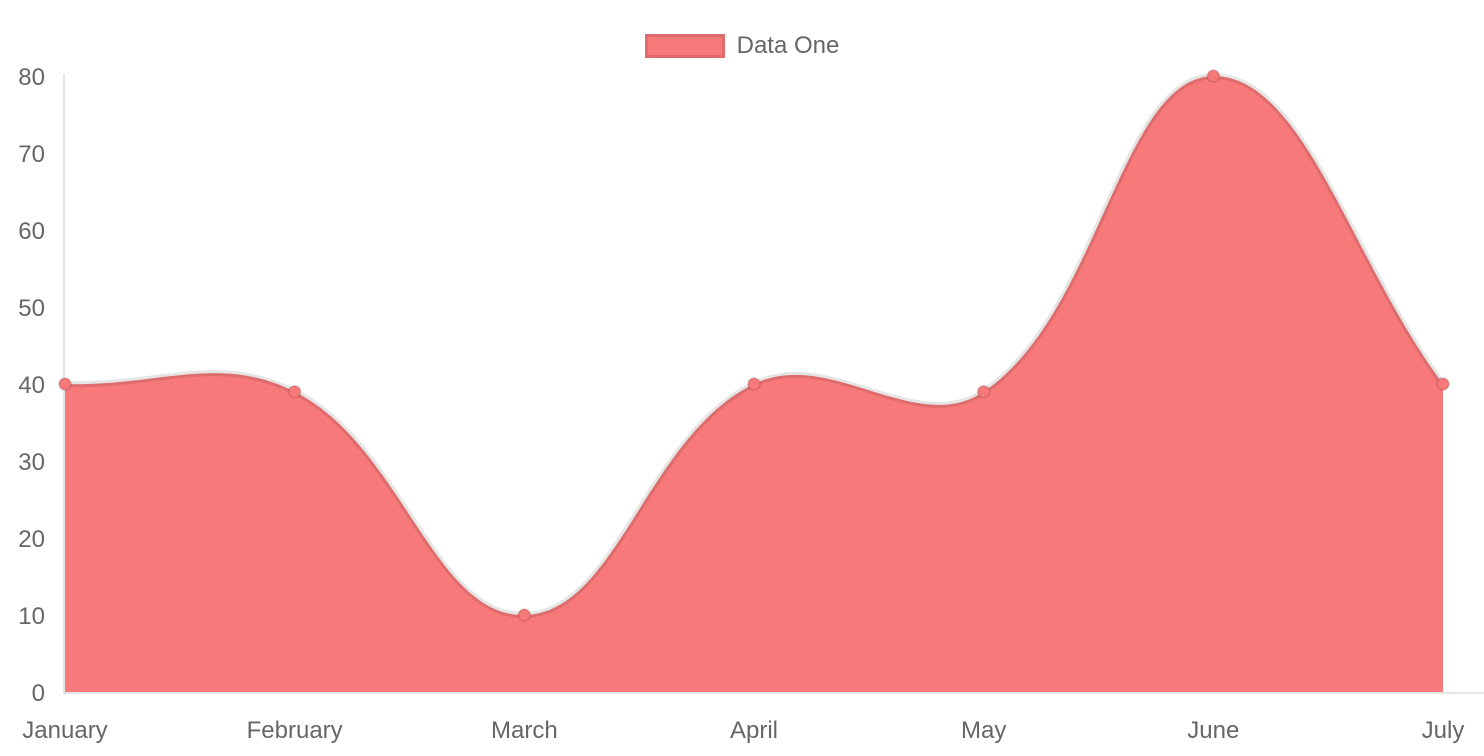 The image size is (1484, 756). What do you see at coordinates (38, 693) in the screenshot?
I see `y-tick-label: 0` at bounding box center [38, 693].